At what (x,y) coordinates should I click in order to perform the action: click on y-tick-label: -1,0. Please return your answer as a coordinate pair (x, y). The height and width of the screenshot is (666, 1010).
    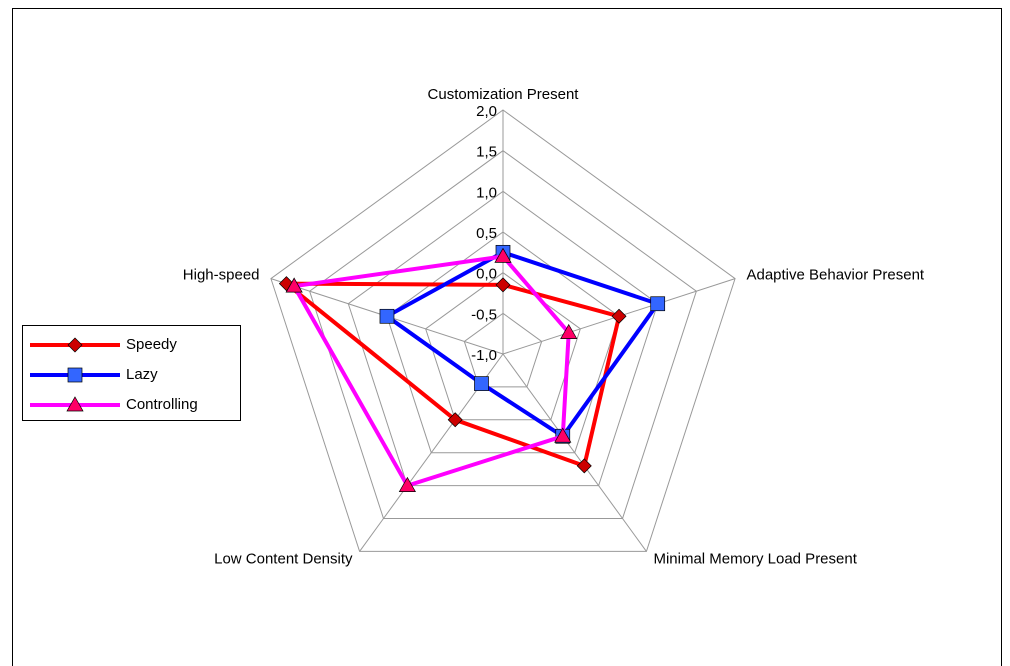
    Looking at the image, I should click on (484, 355).